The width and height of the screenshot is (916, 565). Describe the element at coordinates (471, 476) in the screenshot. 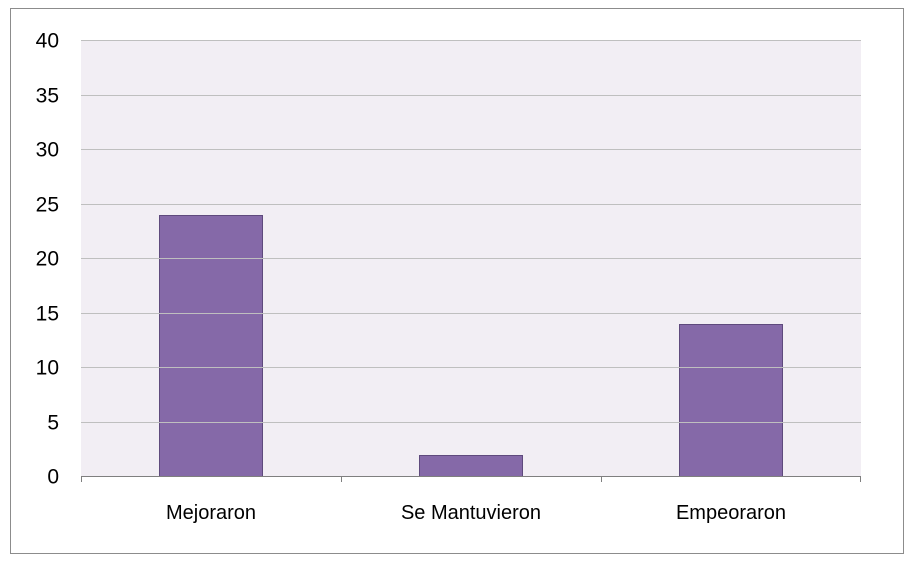

I see `x-axis-line` at that location.